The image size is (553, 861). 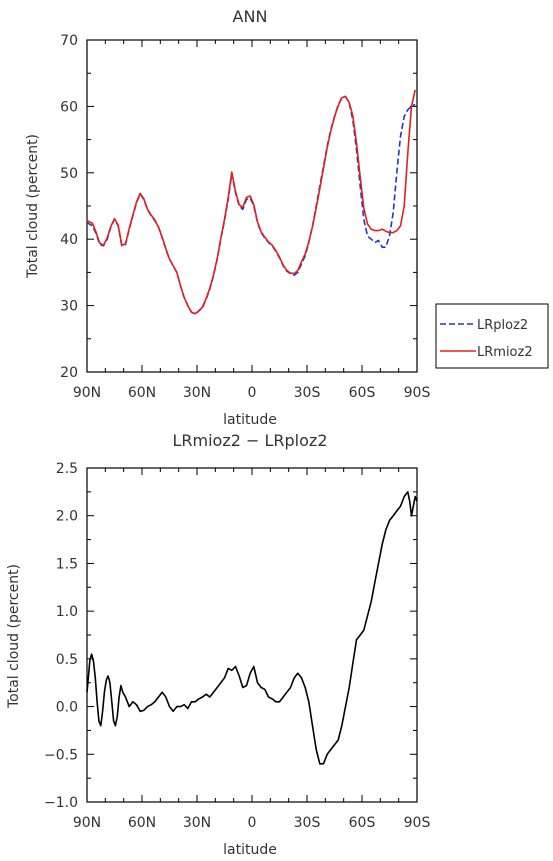 I want to click on top-x-axis-label: latitude, so click(x=250, y=420).